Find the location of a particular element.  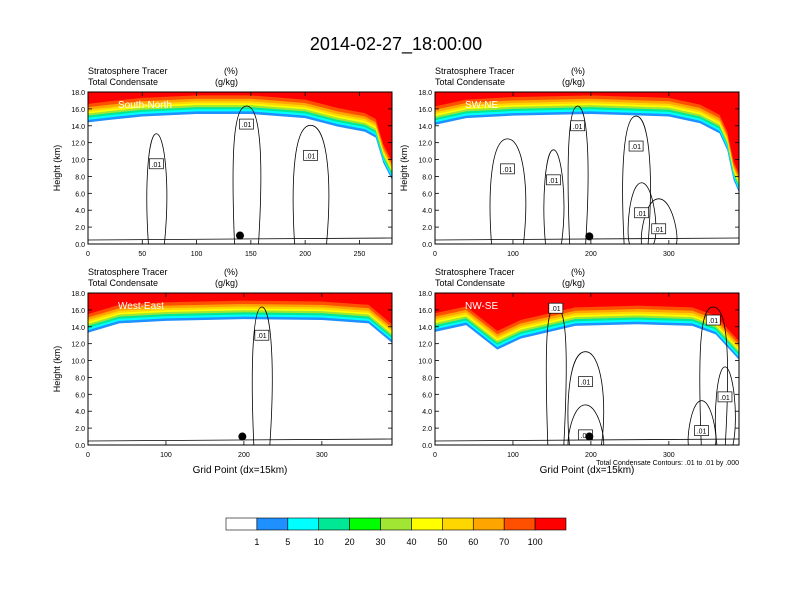

y-tick-label: 16.0 is located at coordinates (78, 110).